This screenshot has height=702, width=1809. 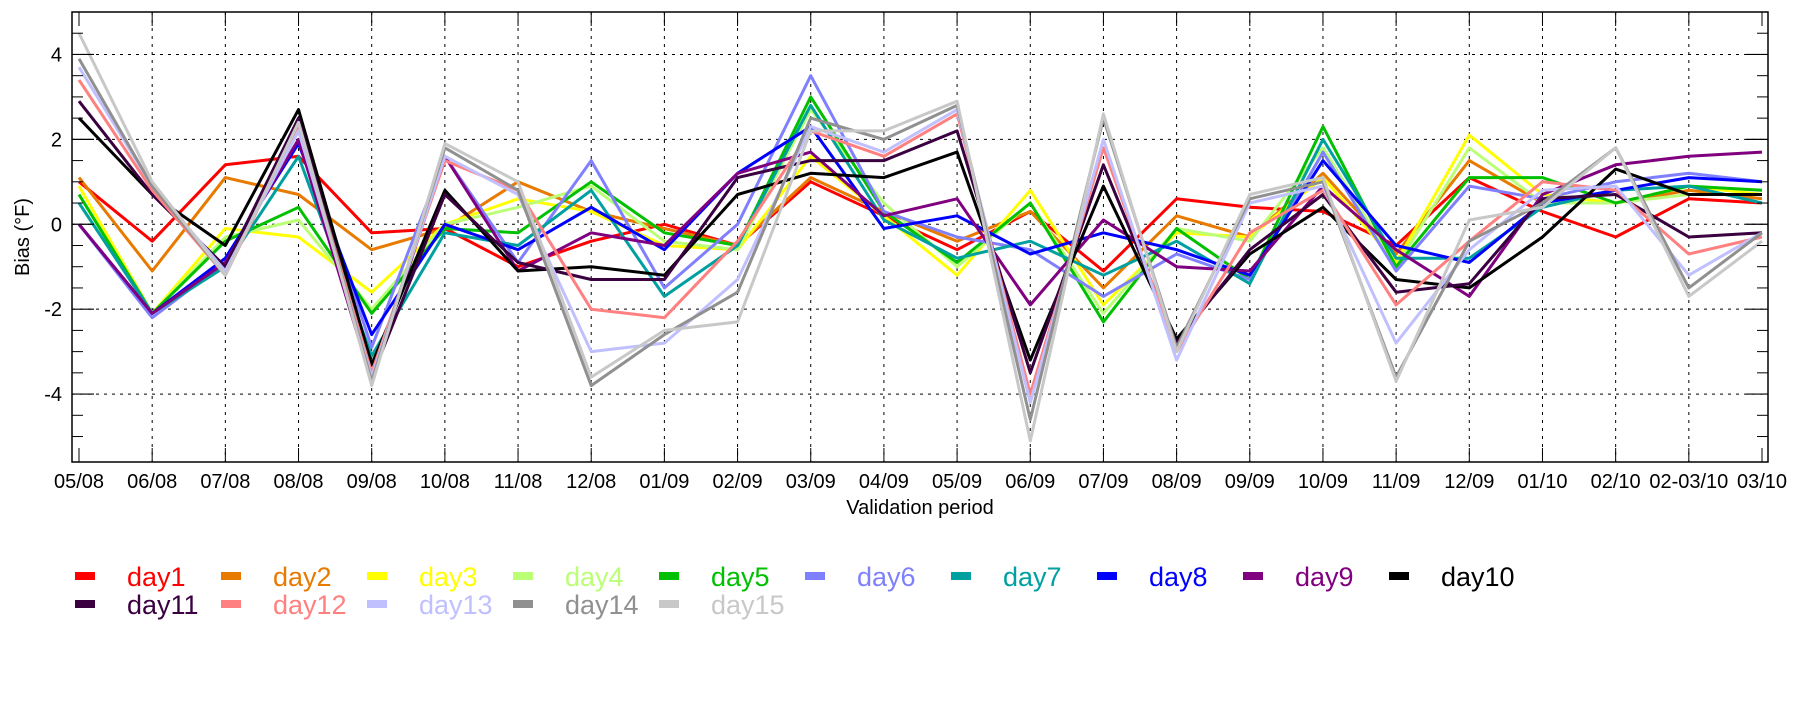 I want to click on legend-label-day12: day12, so click(x=310, y=605).